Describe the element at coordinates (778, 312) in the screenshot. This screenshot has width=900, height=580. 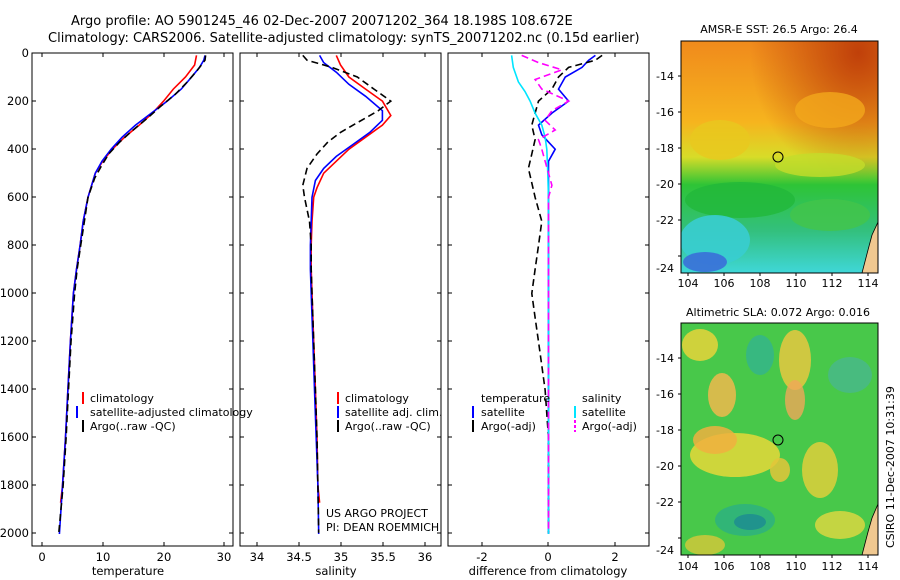
I see `sla-map-title: Altimetric SLA: 0.072 Argo: 0.016` at that location.